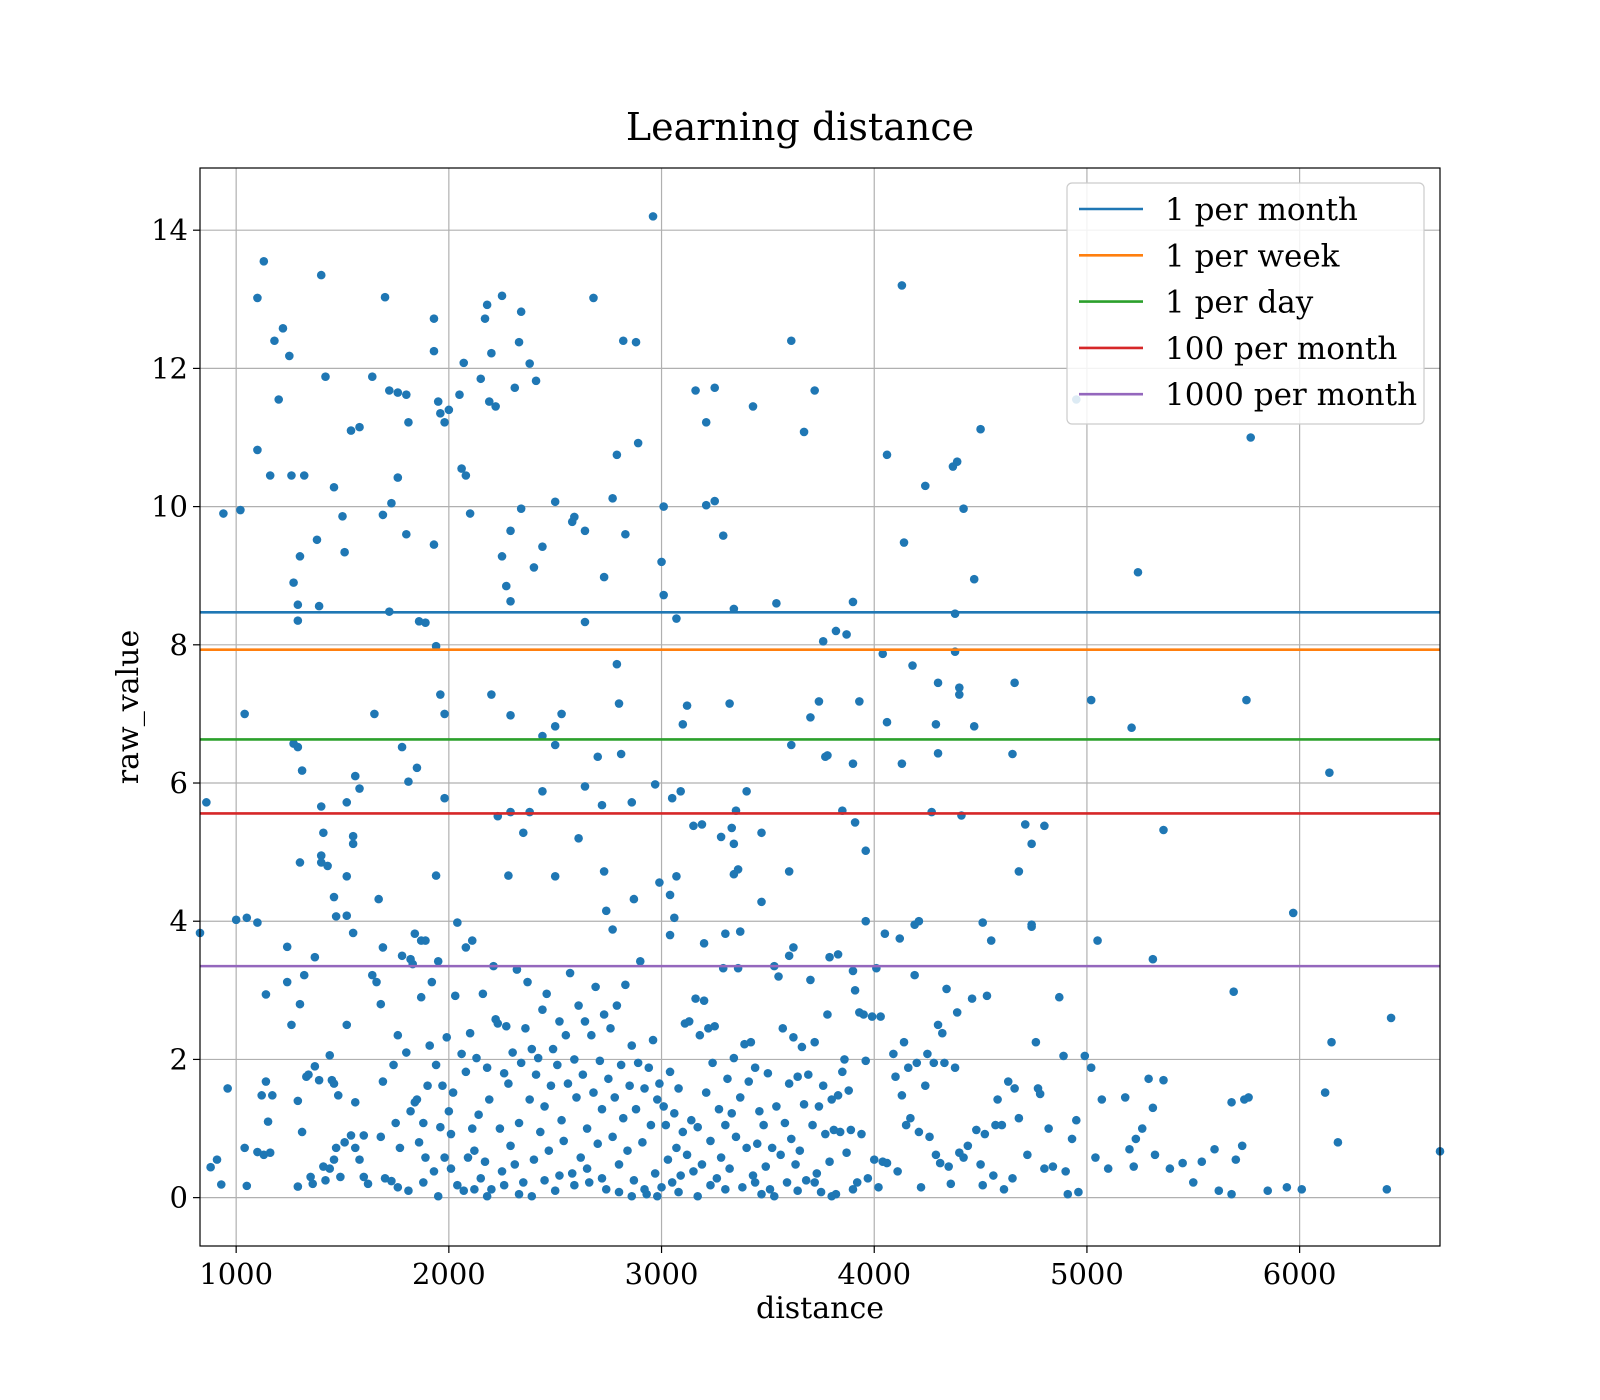 This screenshot has height=1400, width=1600. I want to click on chart-title: Learning distance, so click(800, 127).